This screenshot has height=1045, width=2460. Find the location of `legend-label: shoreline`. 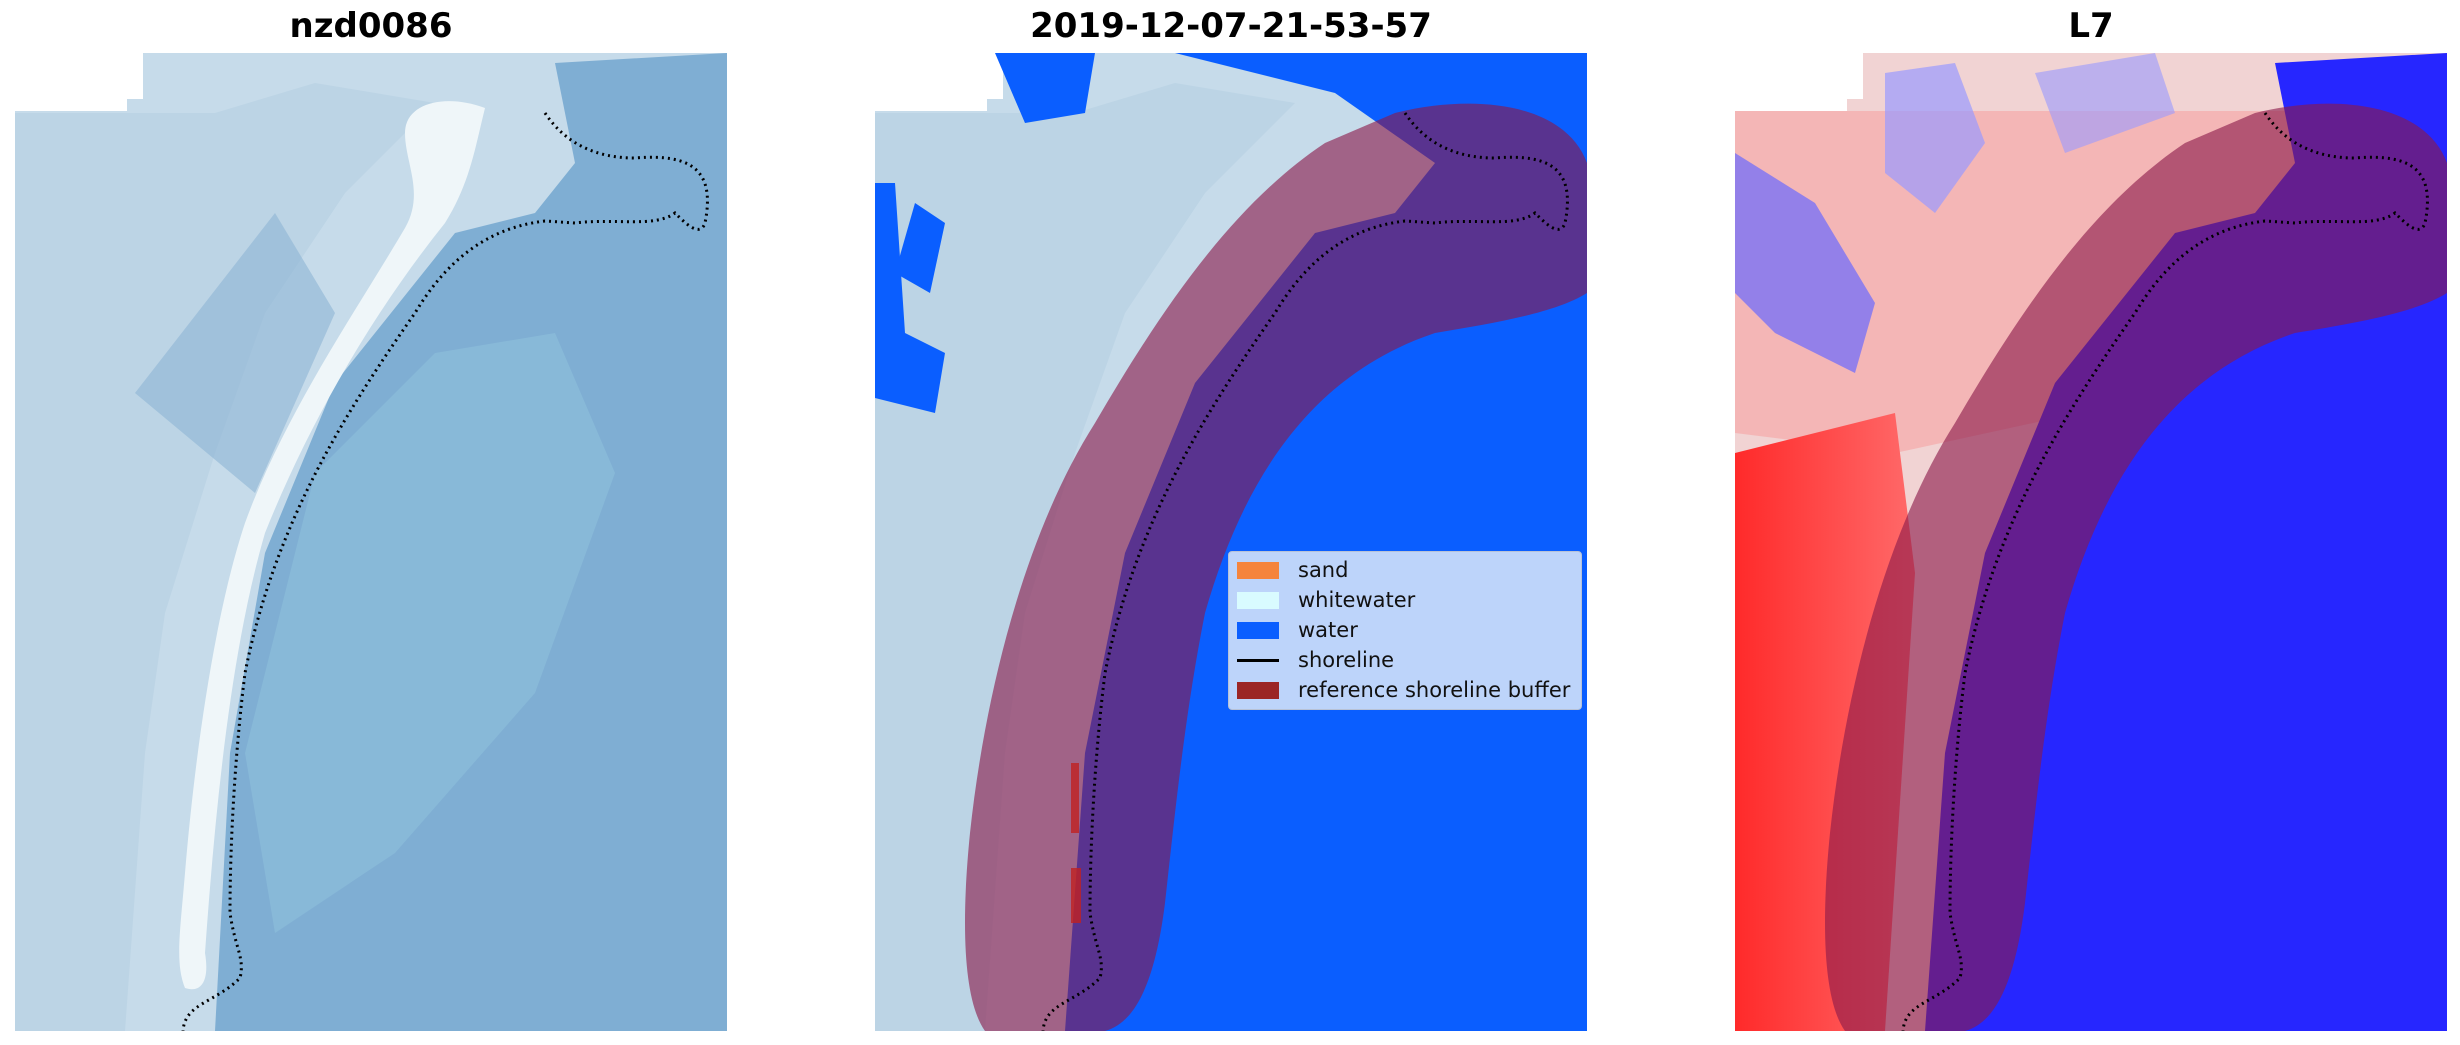

legend-label: shoreline is located at coordinates (1346, 660).